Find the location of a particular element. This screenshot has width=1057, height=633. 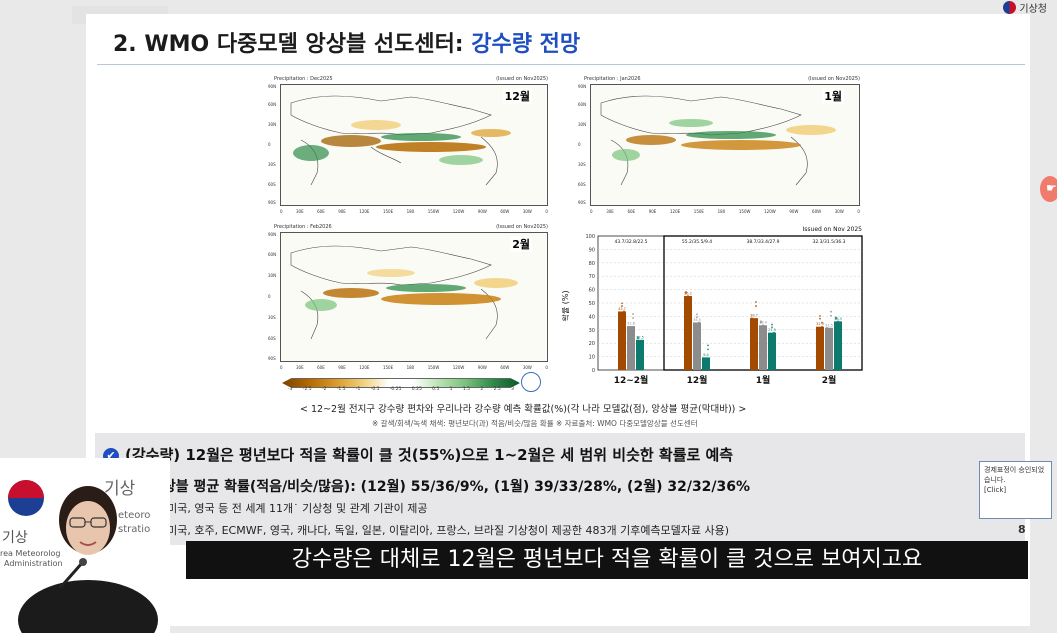

presenter-face is located at coordinates (88, 528).